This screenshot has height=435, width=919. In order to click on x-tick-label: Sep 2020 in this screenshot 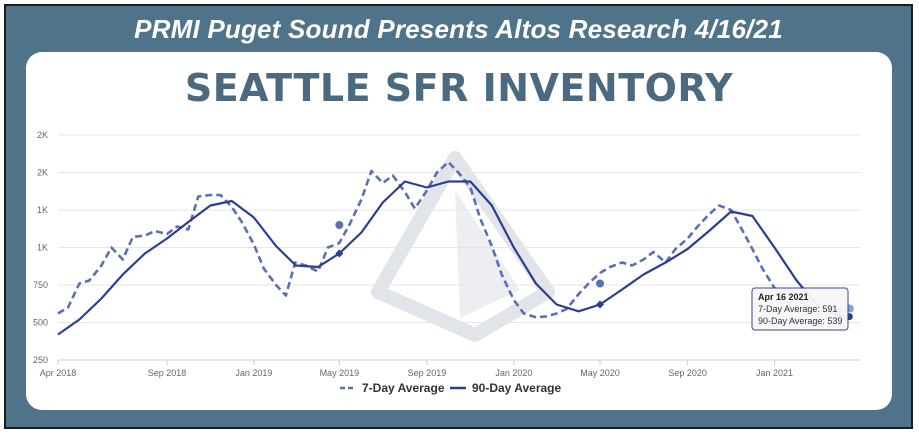, I will do `click(687, 373)`.